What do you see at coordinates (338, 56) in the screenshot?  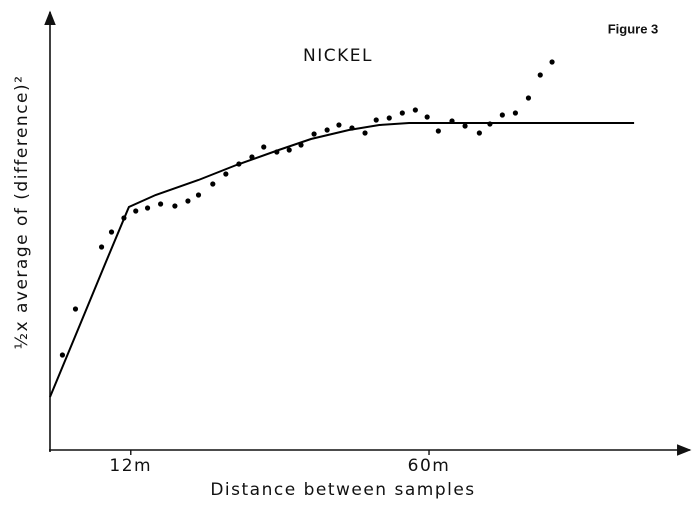 I see `chart-title: NICKEL` at bounding box center [338, 56].